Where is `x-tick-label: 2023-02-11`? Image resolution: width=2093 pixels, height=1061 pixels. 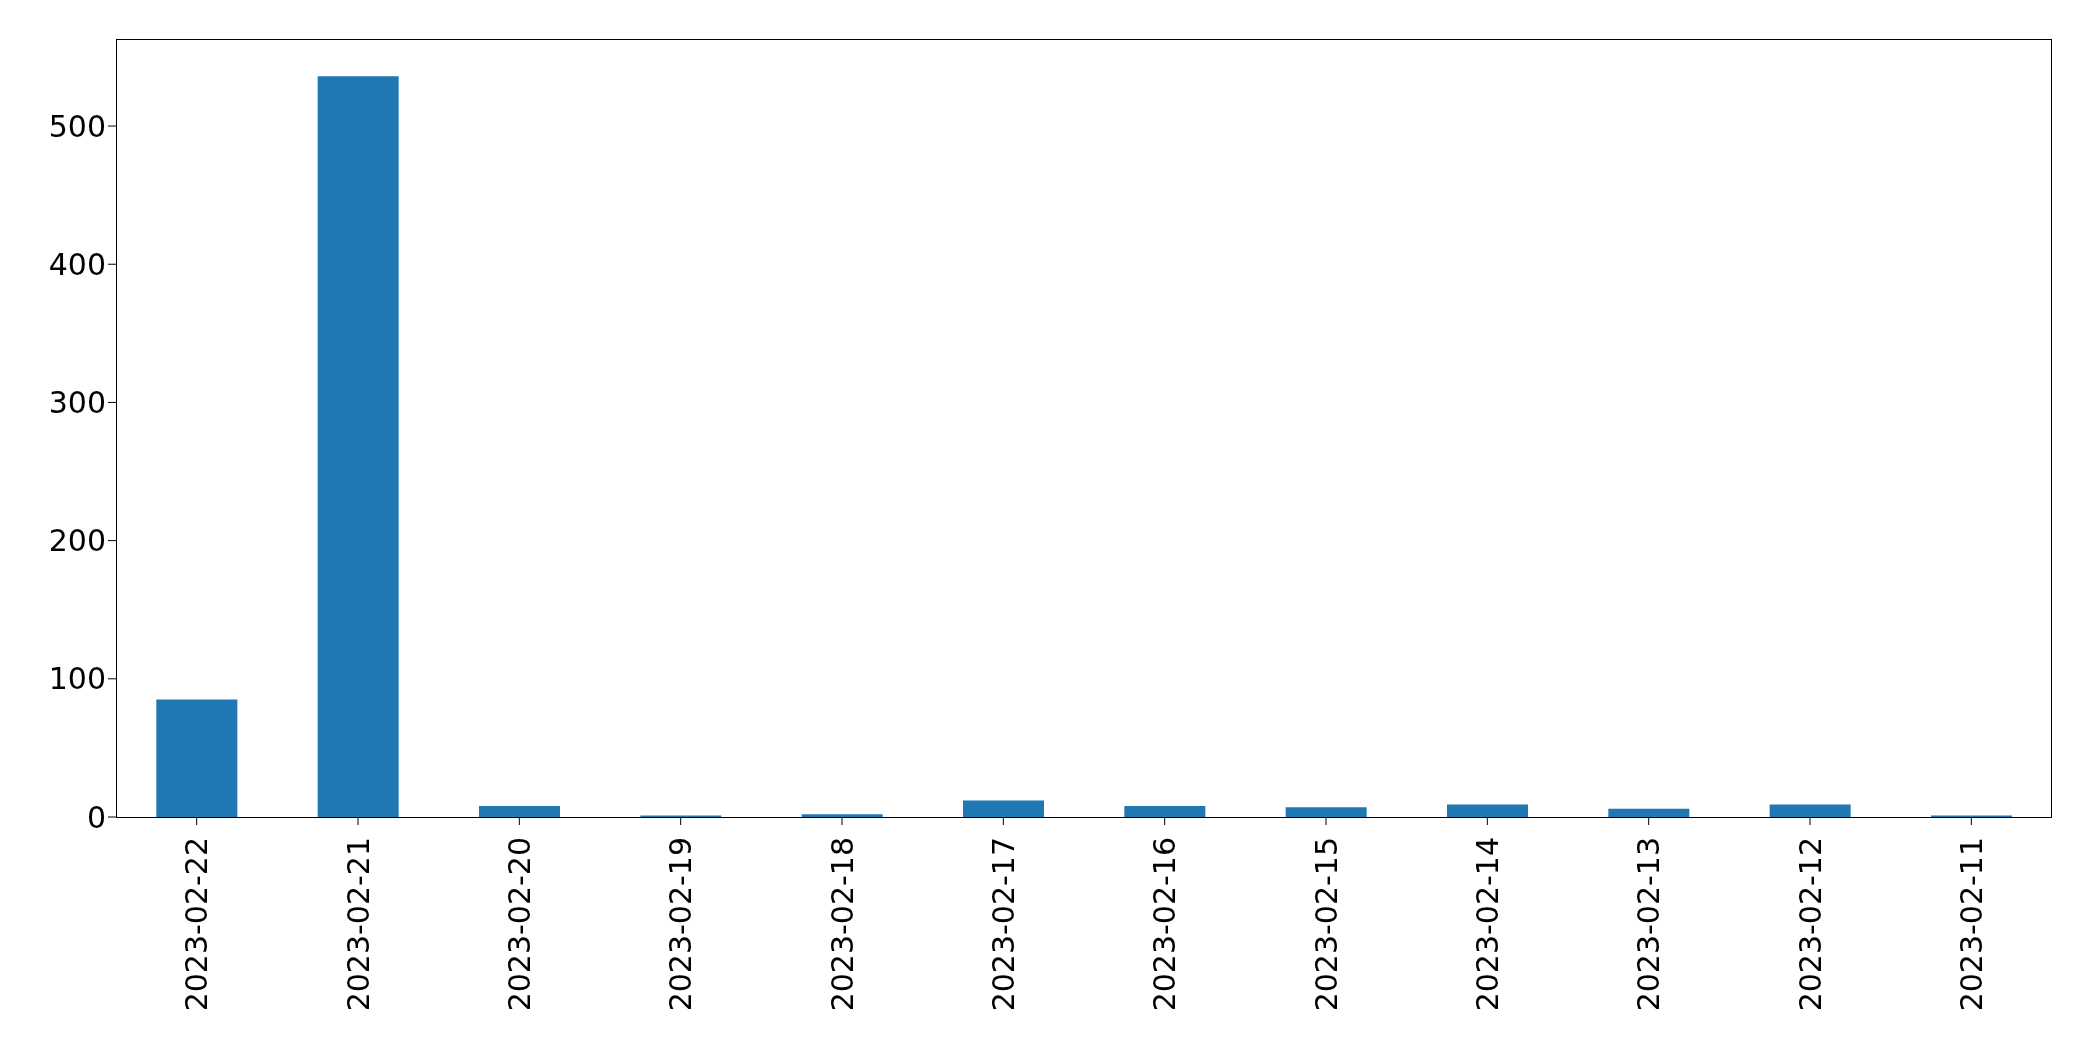
x-tick-label: 2023-02-11 is located at coordinates (1971, 924).